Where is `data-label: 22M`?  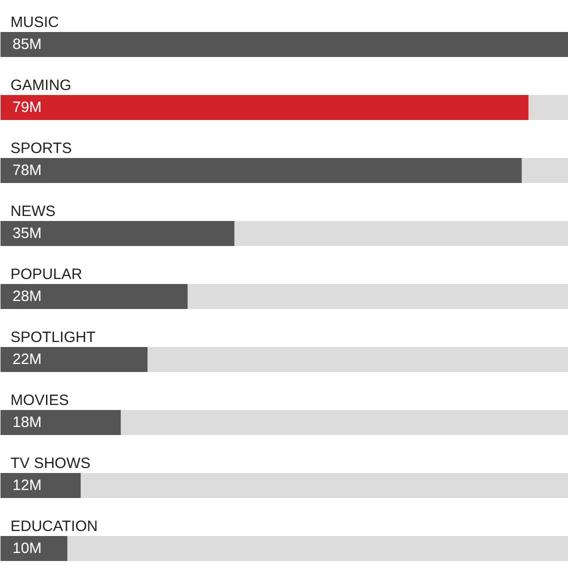 data-label: 22M is located at coordinates (27, 359).